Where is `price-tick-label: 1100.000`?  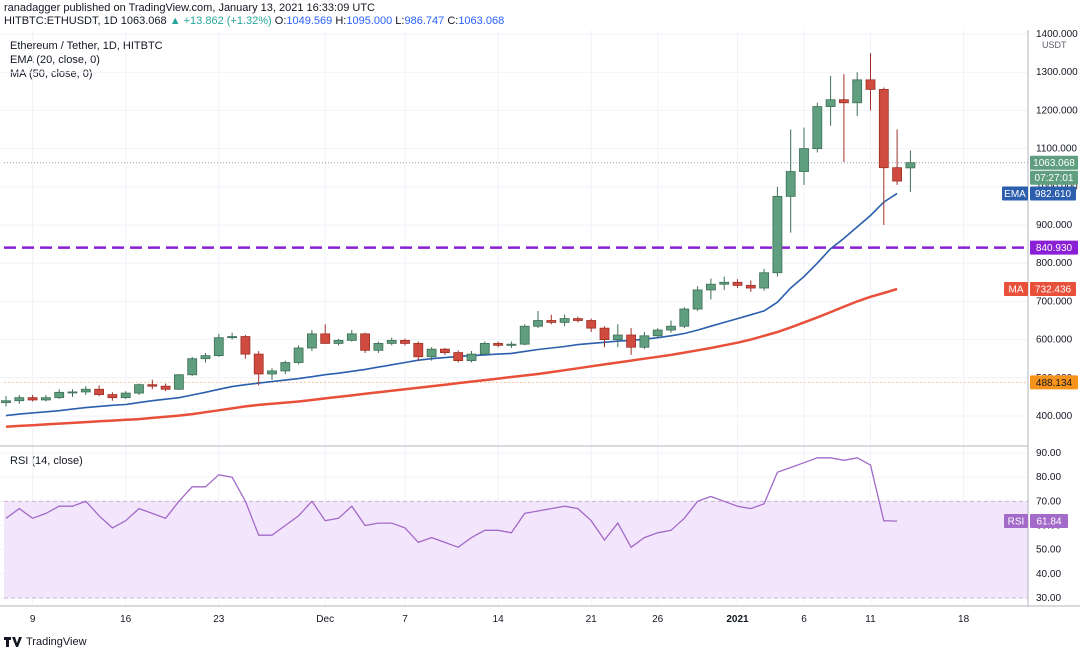 price-tick-label: 1100.000 is located at coordinates (1056, 149).